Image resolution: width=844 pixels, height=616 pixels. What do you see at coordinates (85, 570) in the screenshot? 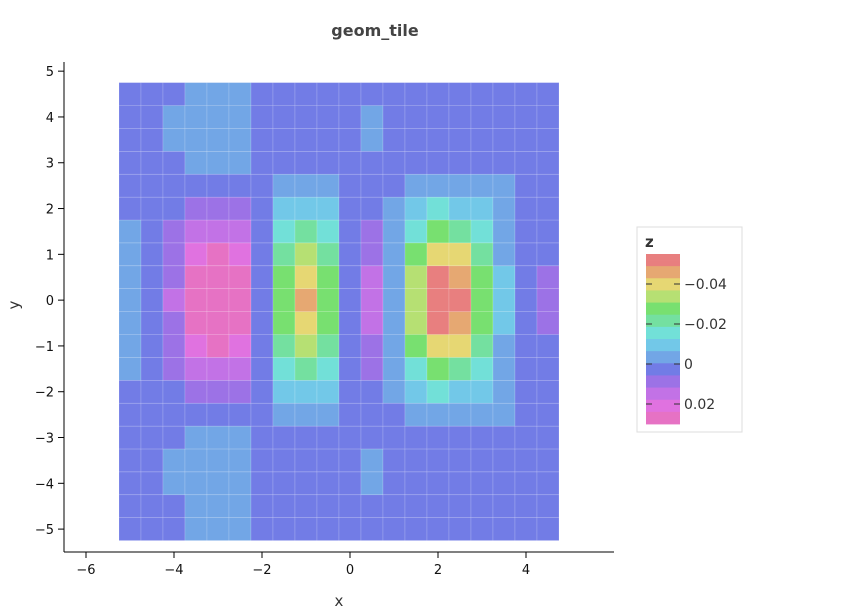
I see `x-tick-label: −6` at bounding box center [85, 570].